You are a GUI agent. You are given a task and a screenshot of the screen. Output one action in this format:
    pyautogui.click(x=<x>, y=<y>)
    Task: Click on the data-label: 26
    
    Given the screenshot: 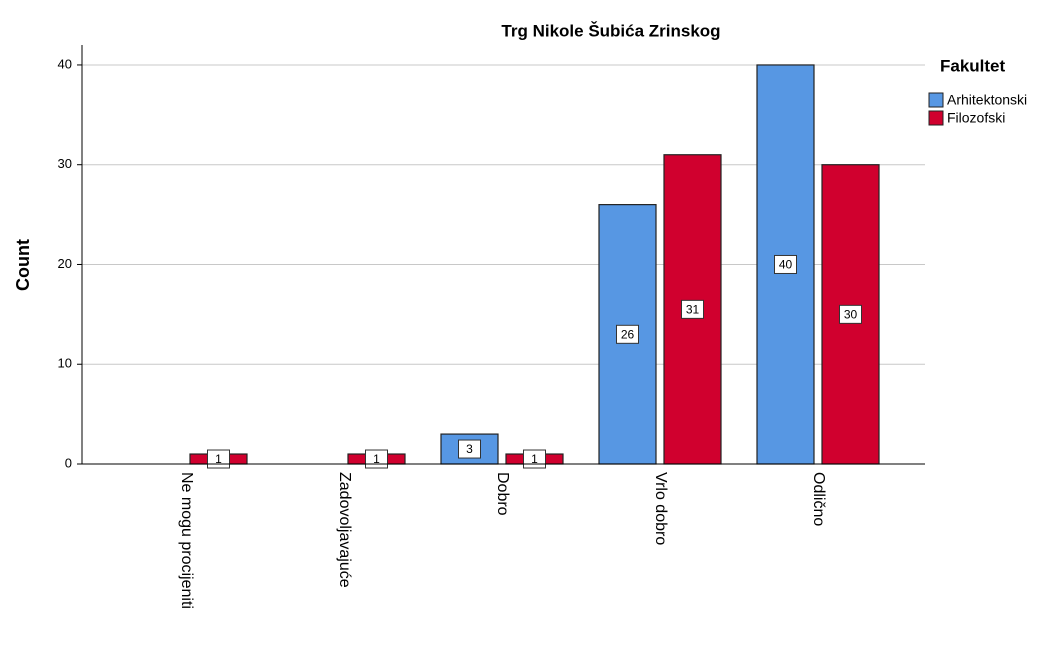 What is the action you would take?
    pyautogui.click(x=628, y=334)
    